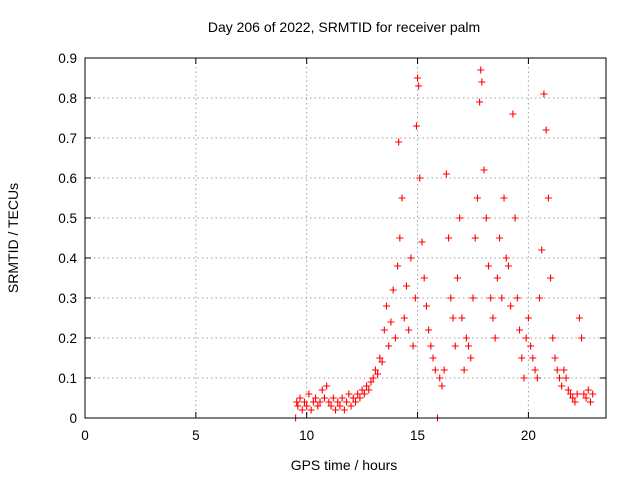  What do you see at coordinates (67, 298) in the screenshot?
I see `y-tick-label: 0.3` at bounding box center [67, 298].